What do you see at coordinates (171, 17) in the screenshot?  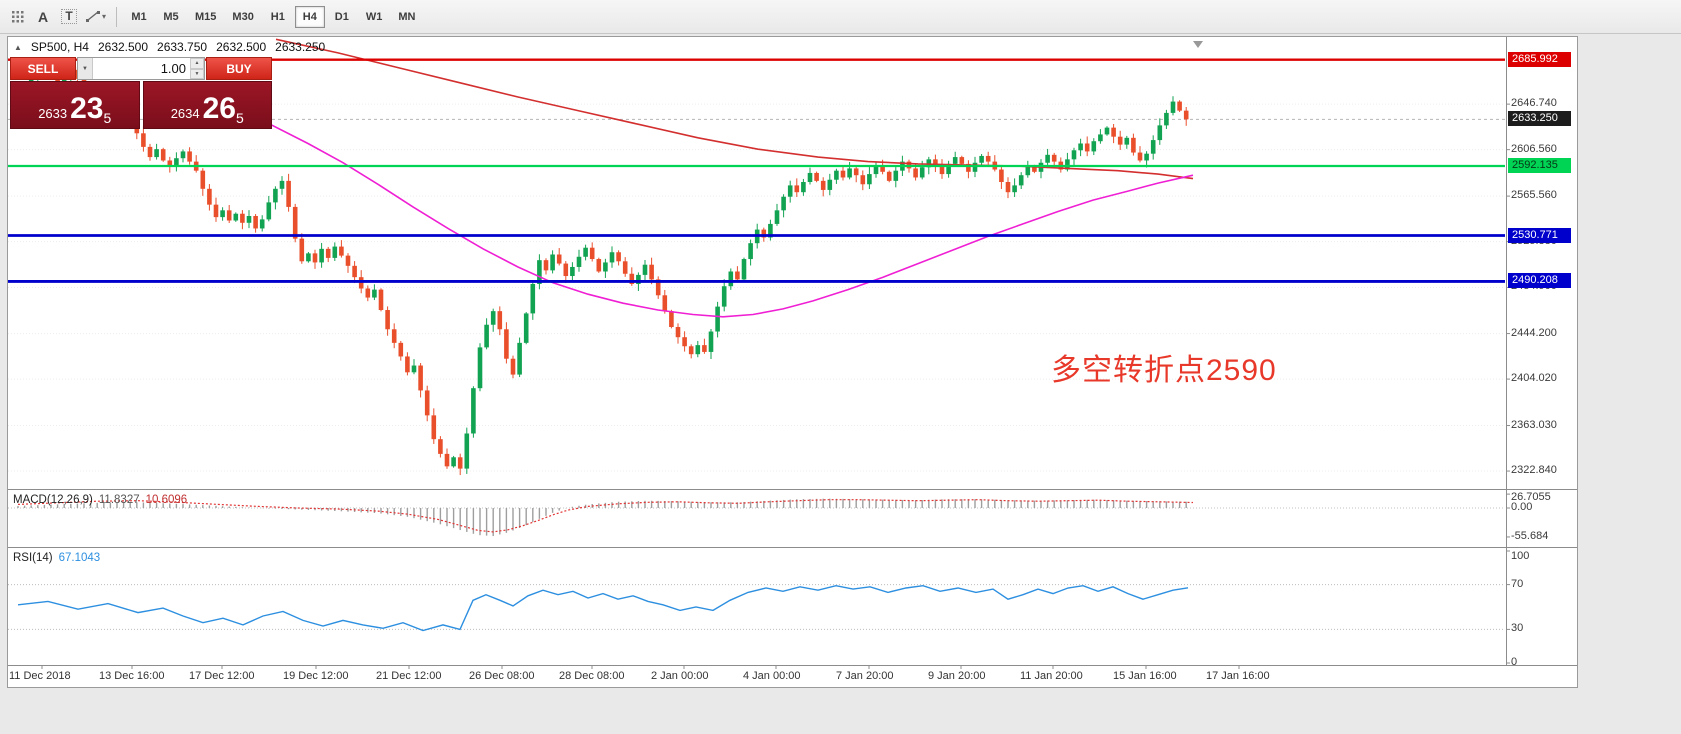 I see `timeframe-m5-button: M5` at bounding box center [171, 17].